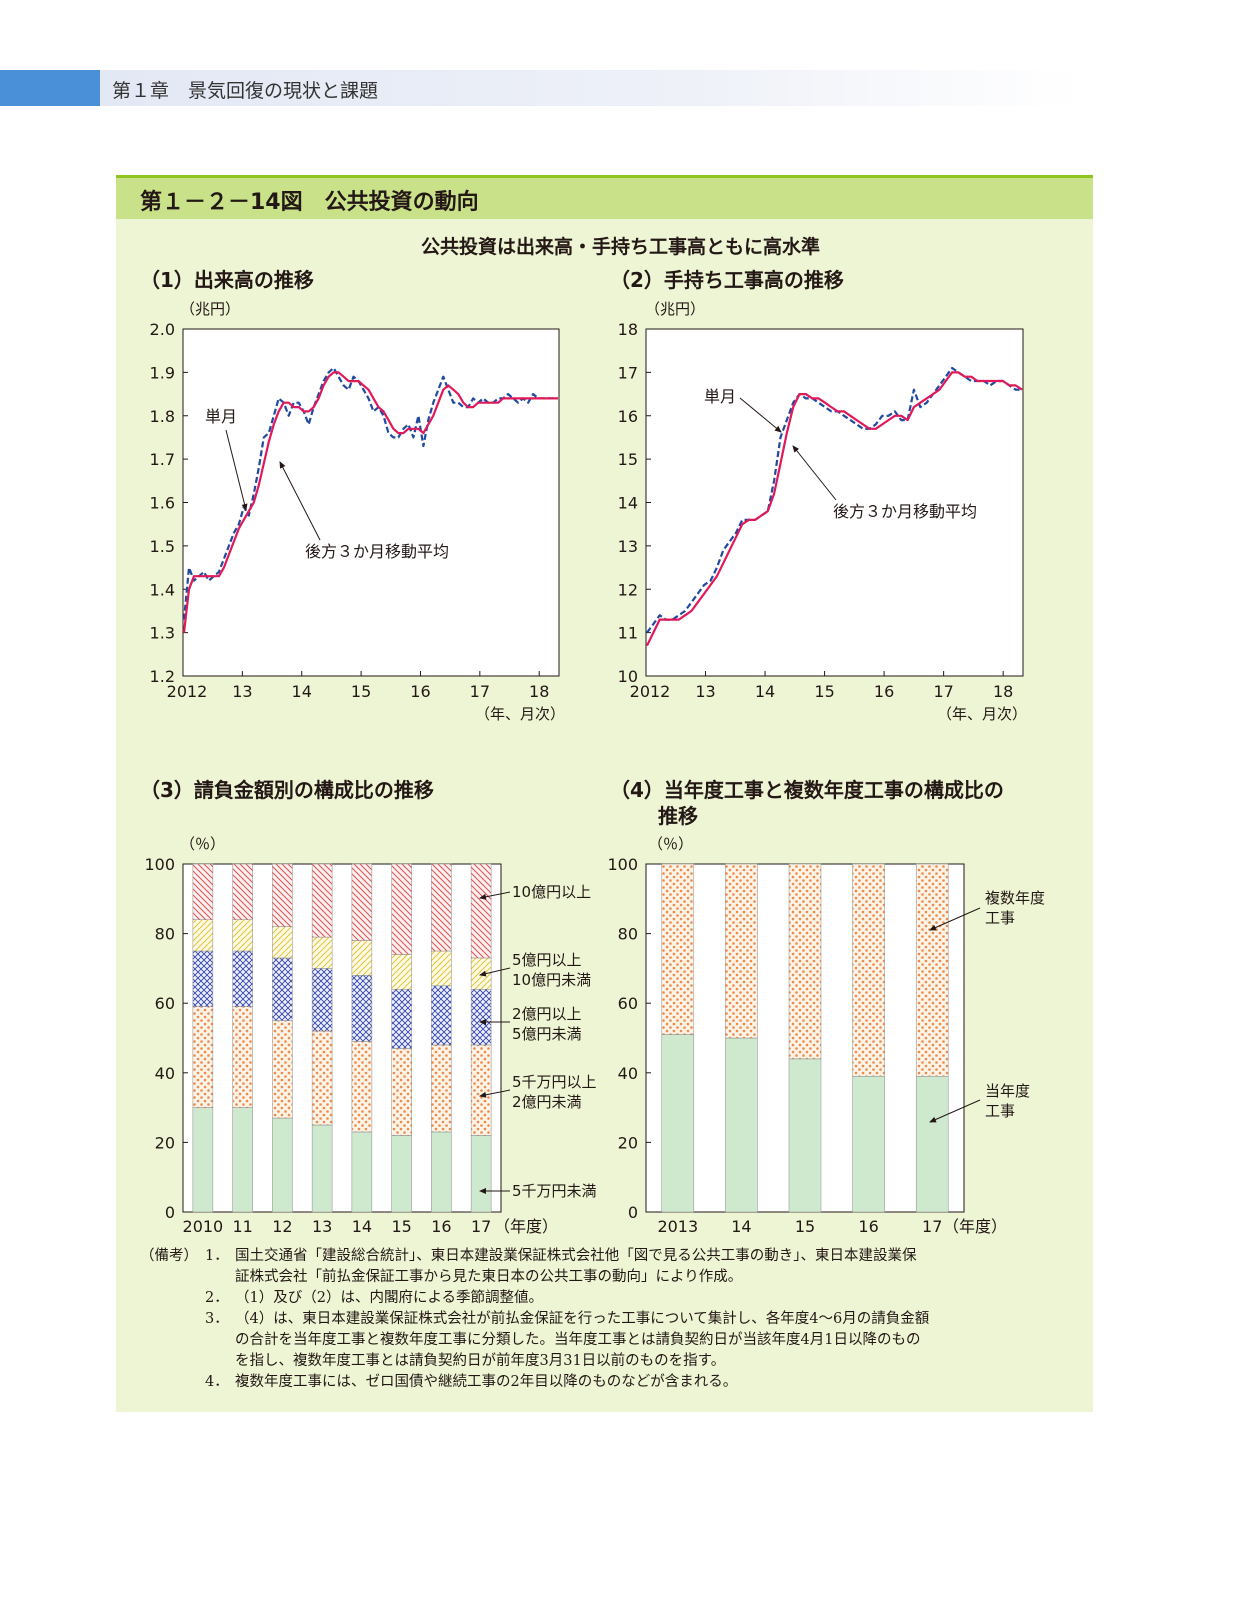 Image resolution: width=1241 pixels, height=1597 pixels. I want to click on note-2-num: 2．, so click(217, 1298).